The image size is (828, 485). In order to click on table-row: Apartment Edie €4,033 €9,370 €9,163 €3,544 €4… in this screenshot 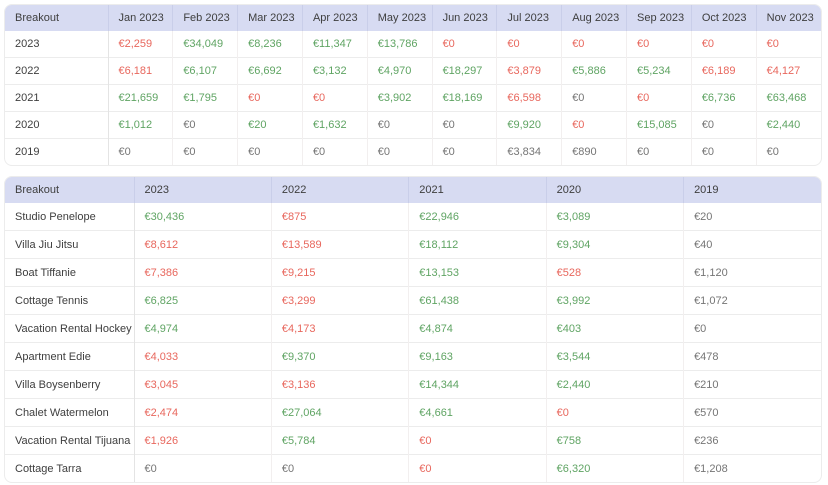, I will do `click(413, 356)`.